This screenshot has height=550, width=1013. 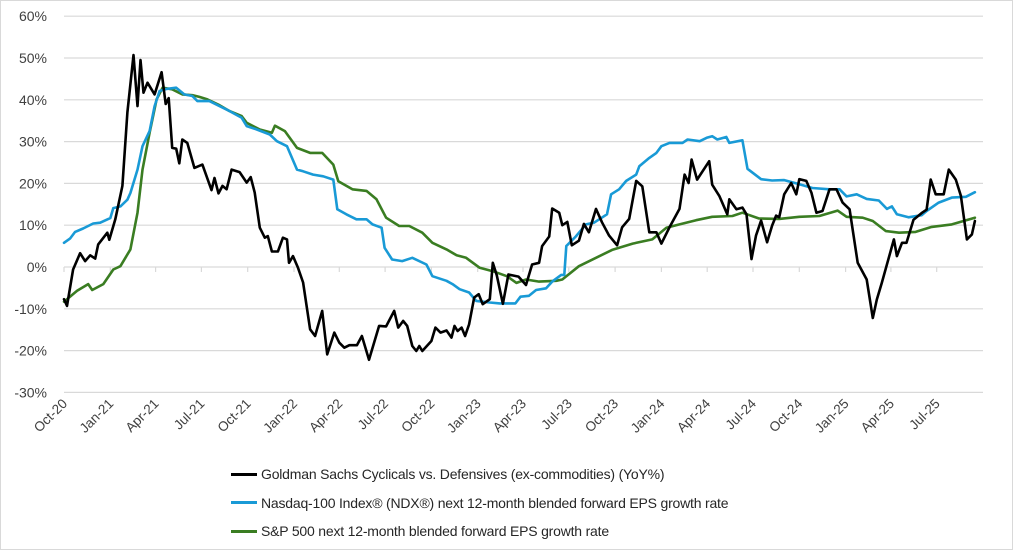 What do you see at coordinates (37, 267) in the screenshot?
I see `y-tick-label: 0%` at bounding box center [37, 267].